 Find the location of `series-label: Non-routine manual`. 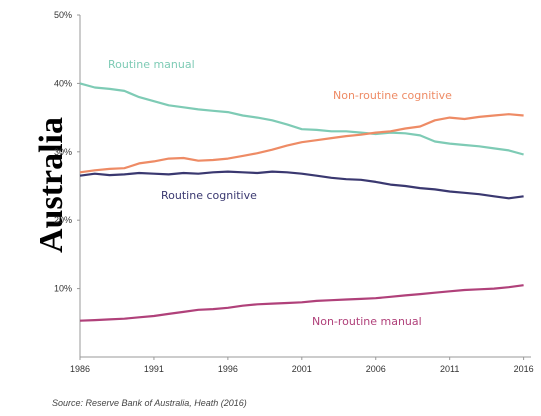

series-label: Non-routine manual is located at coordinates (367, 321).